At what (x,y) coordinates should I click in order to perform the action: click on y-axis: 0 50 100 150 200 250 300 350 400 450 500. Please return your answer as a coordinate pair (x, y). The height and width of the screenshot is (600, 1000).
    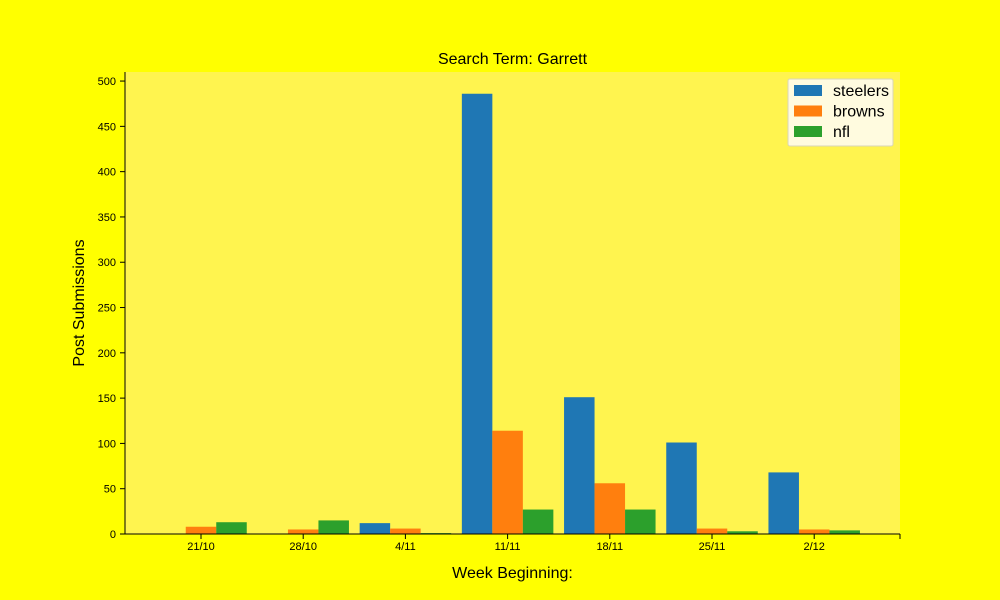
    Looking at the image, I should click on (112, 306).